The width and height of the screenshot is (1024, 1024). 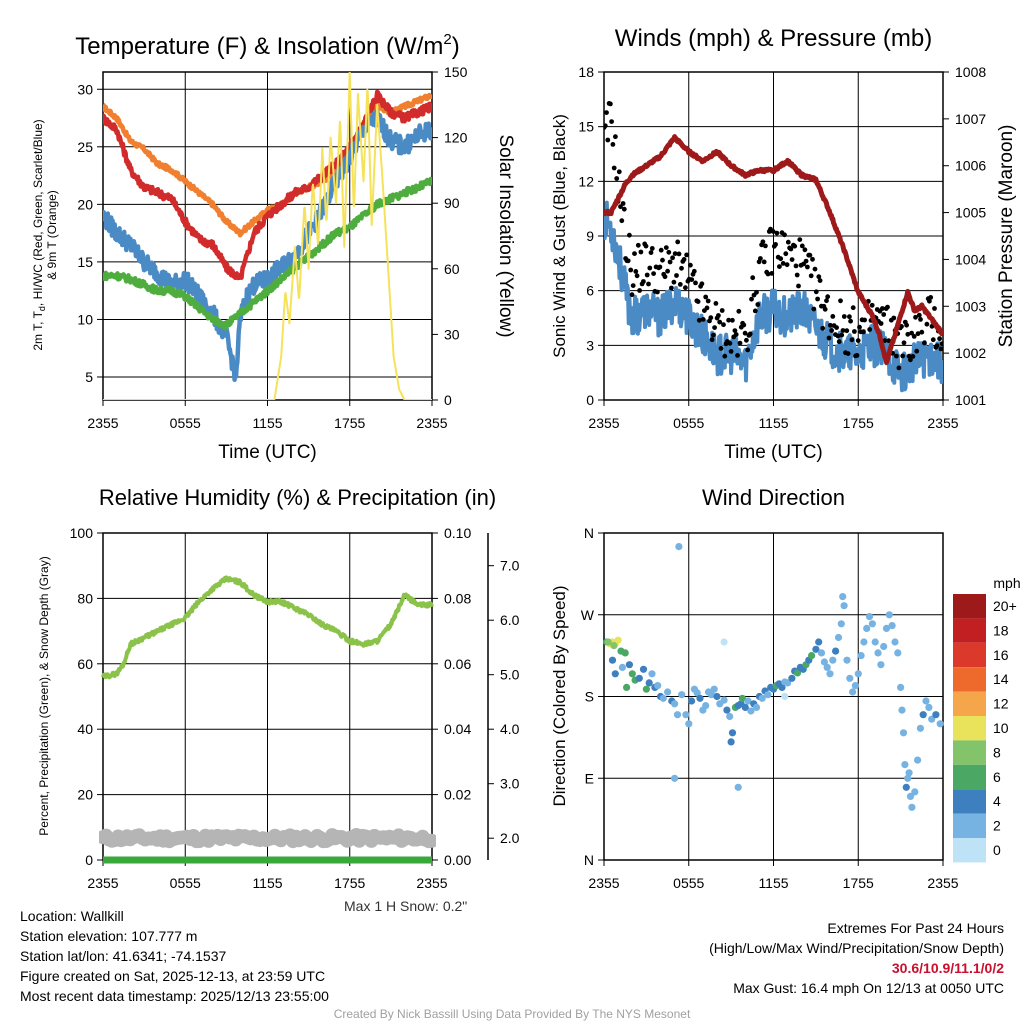 What do you see at coordinates (1001, 679) in the screenshot?
I see `colorbar-label: 14` at bounding box center [1001, 679].